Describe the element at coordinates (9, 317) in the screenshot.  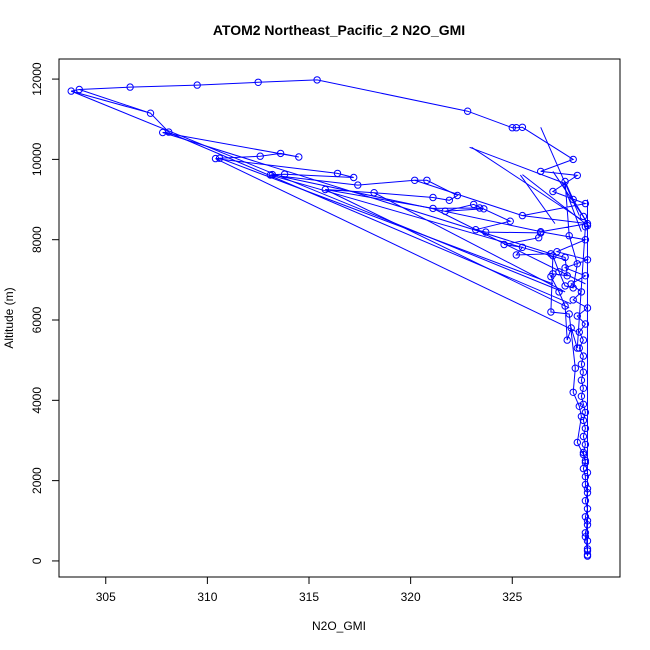
I see `y-axis-label: Altitude (m)` at that location.